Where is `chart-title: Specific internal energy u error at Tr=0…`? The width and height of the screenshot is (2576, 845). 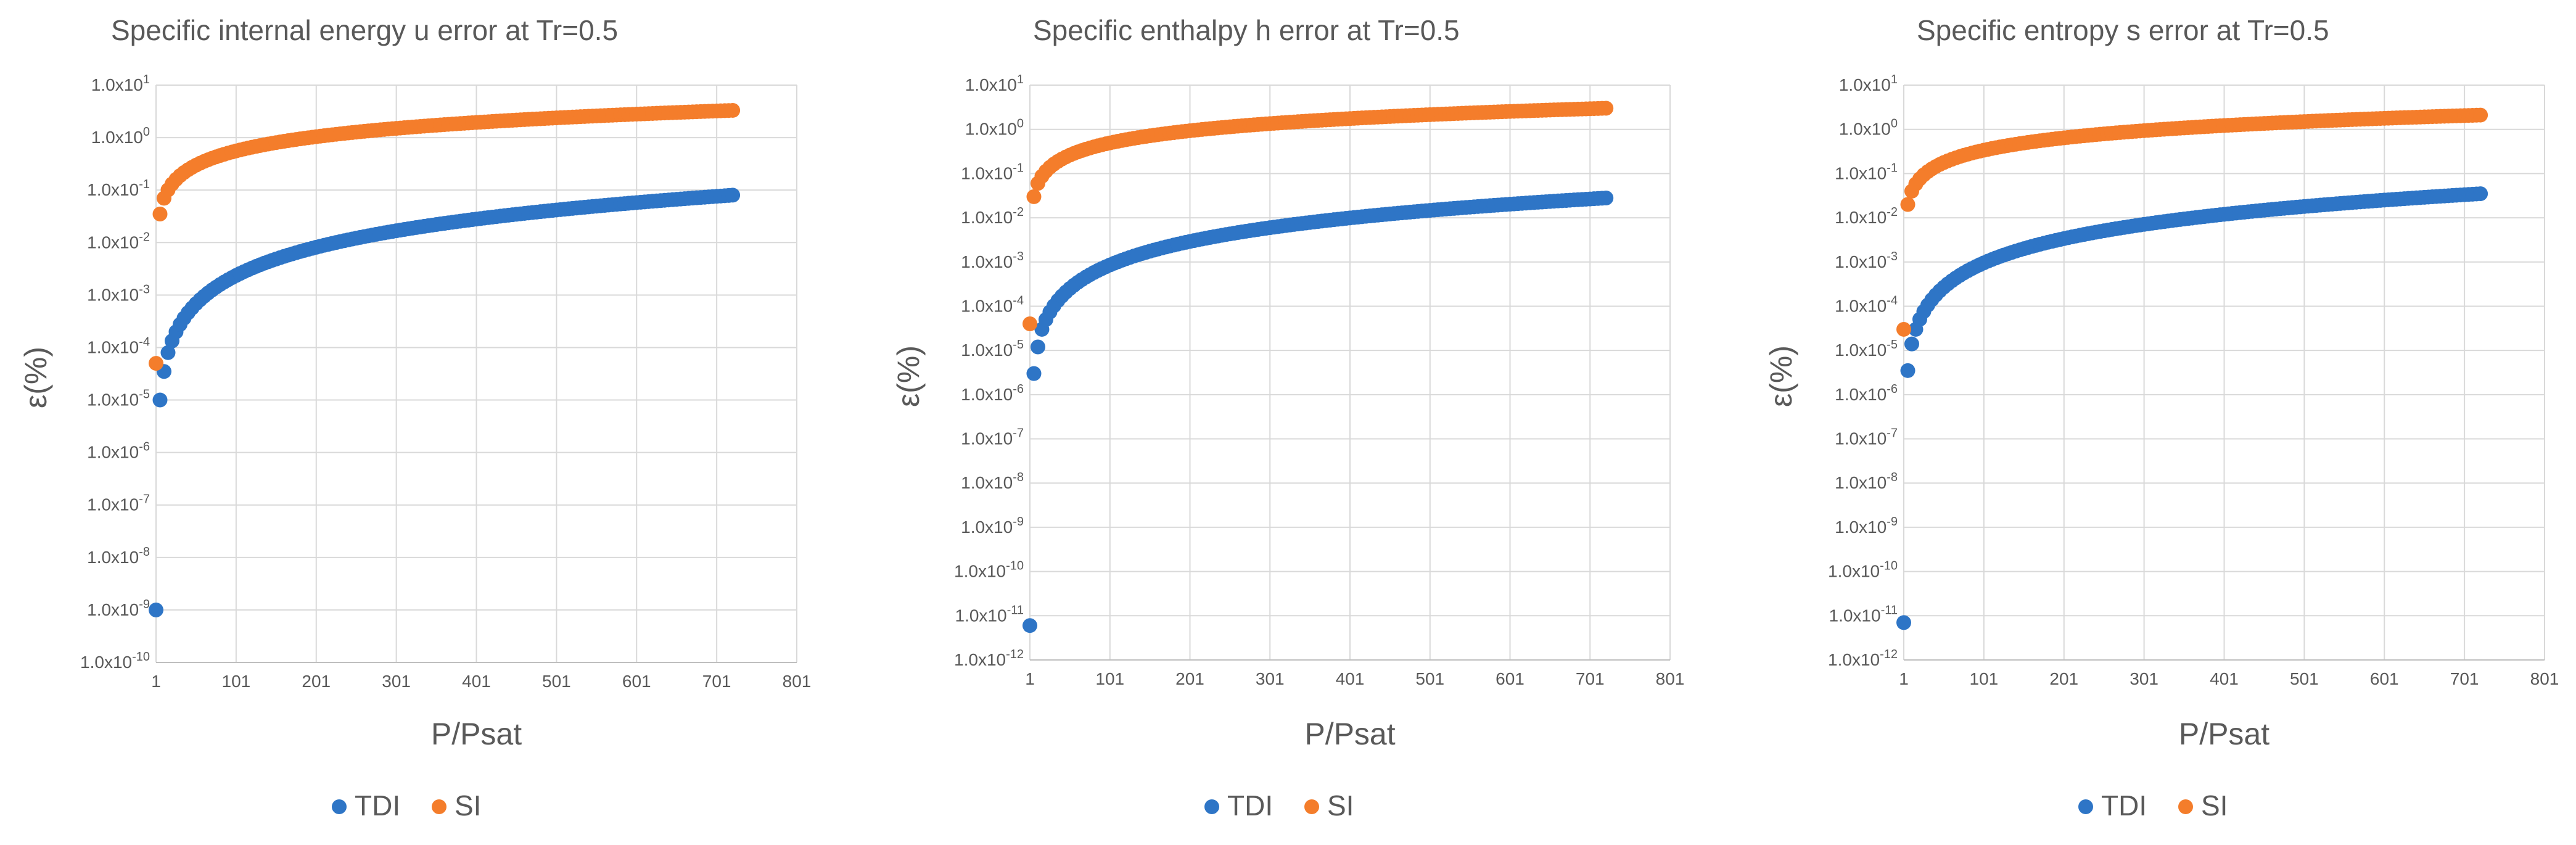
chart-title: Specific internal energy u error at Tr=0… is located at coordinates (364, 30).